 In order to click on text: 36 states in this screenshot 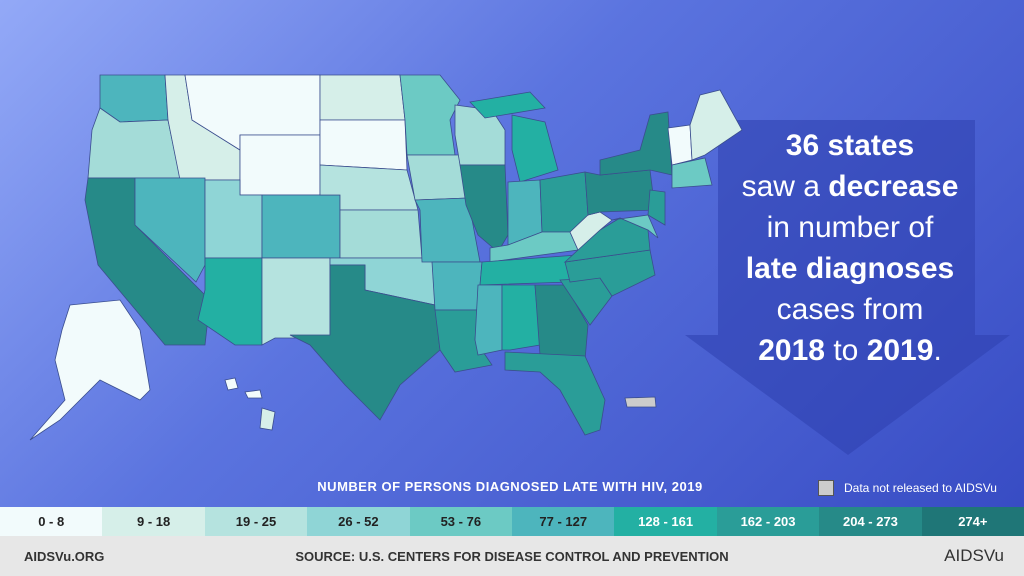, I will do `click(850, 145)`.